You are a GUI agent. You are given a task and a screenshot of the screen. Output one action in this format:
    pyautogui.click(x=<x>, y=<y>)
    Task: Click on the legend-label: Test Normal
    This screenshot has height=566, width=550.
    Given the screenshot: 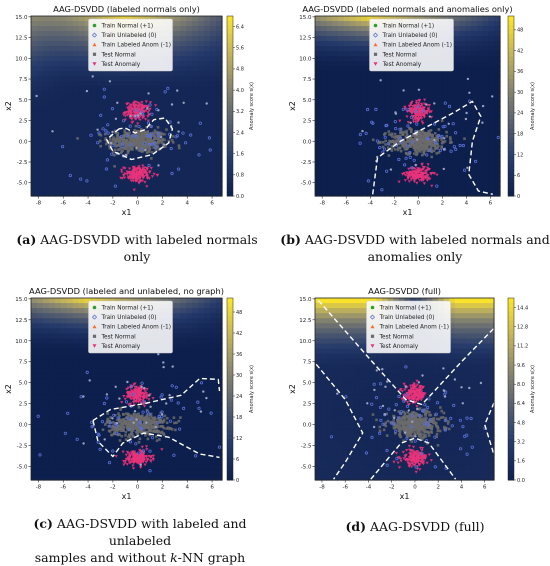 What is the action you would take?
    pyautogui.click(x=119, y=55)
    